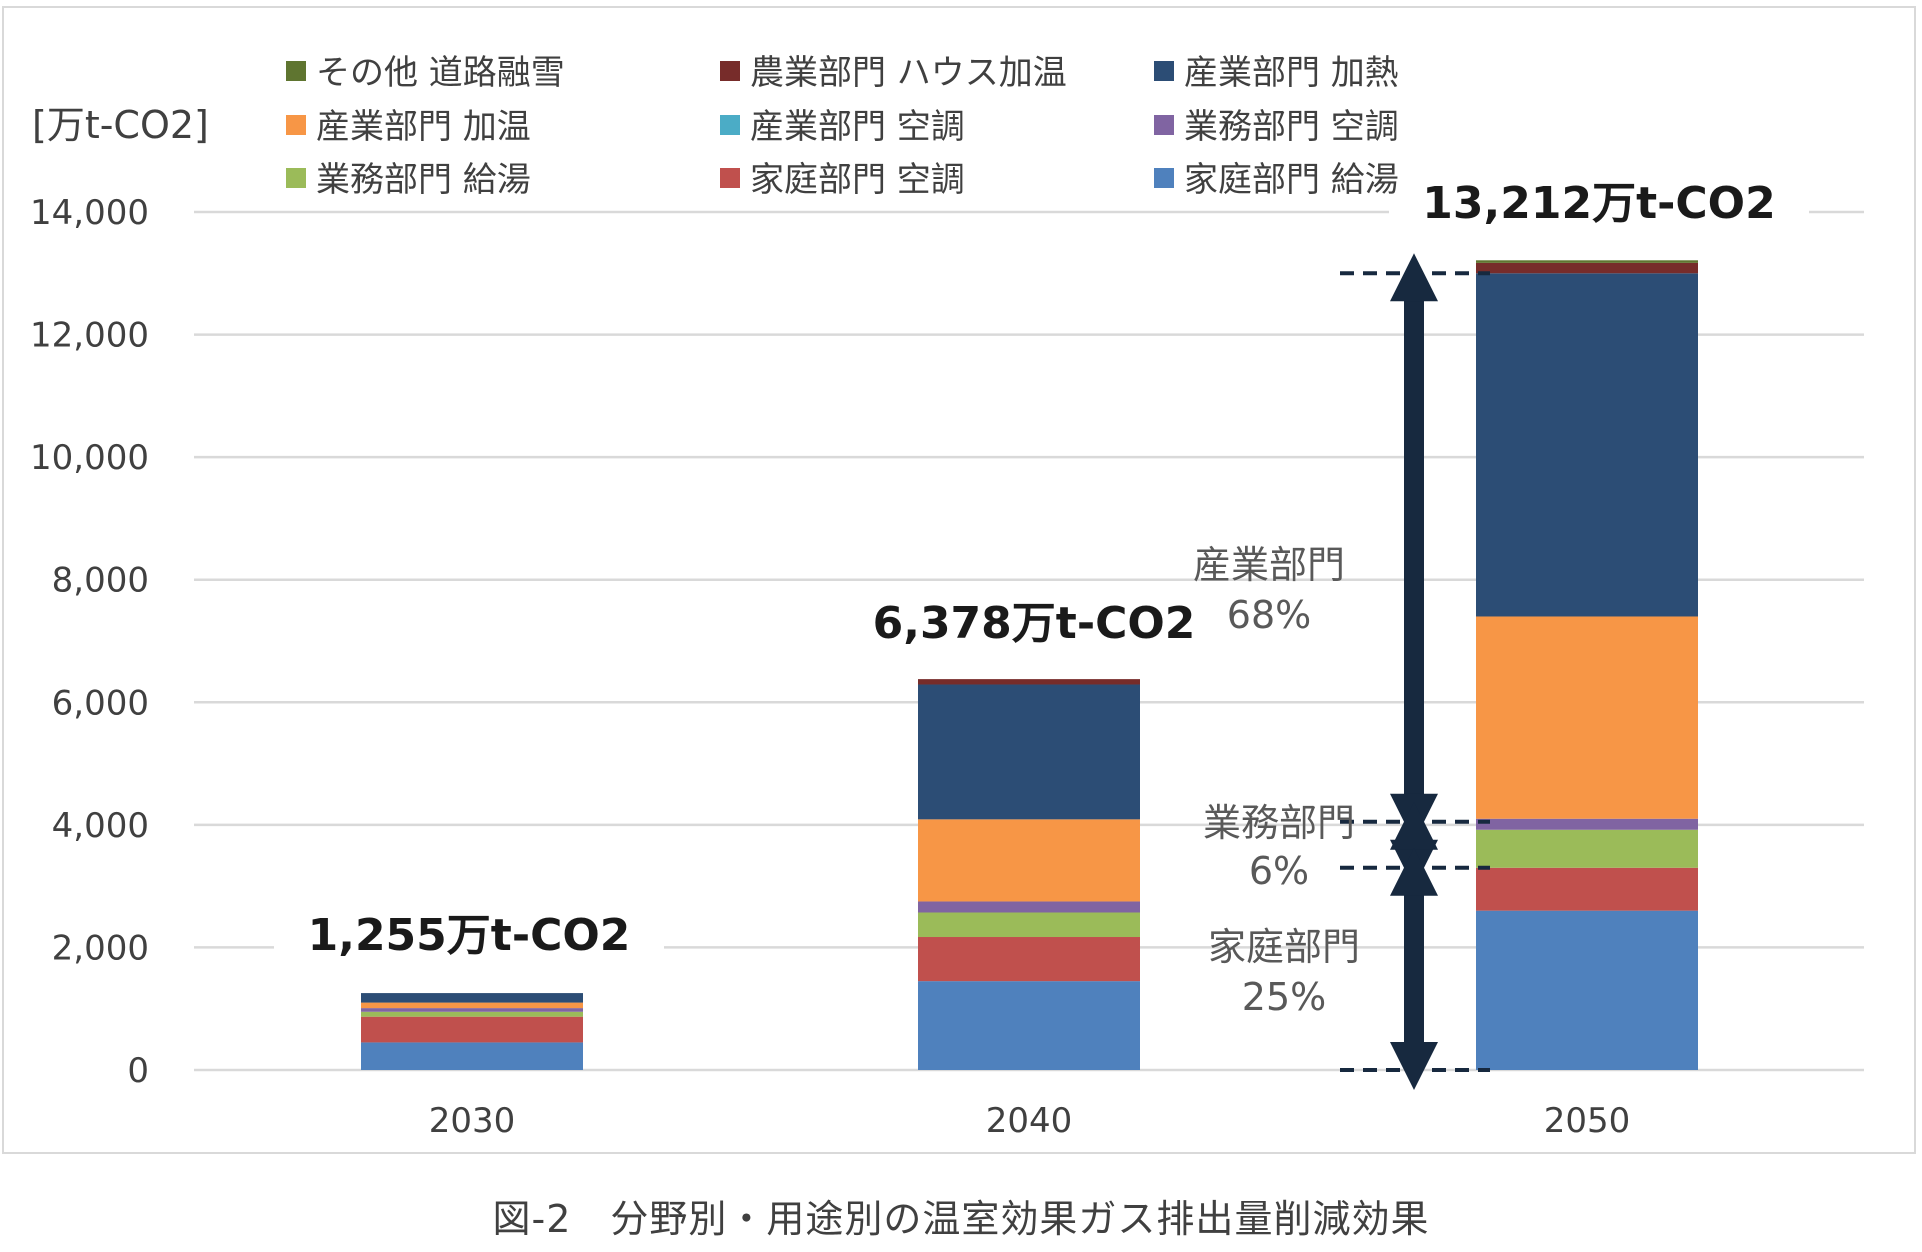 This screenshot has height=1252, width=1922. I want to click on legend-label: 産業部門 空調, so click(857, 127).